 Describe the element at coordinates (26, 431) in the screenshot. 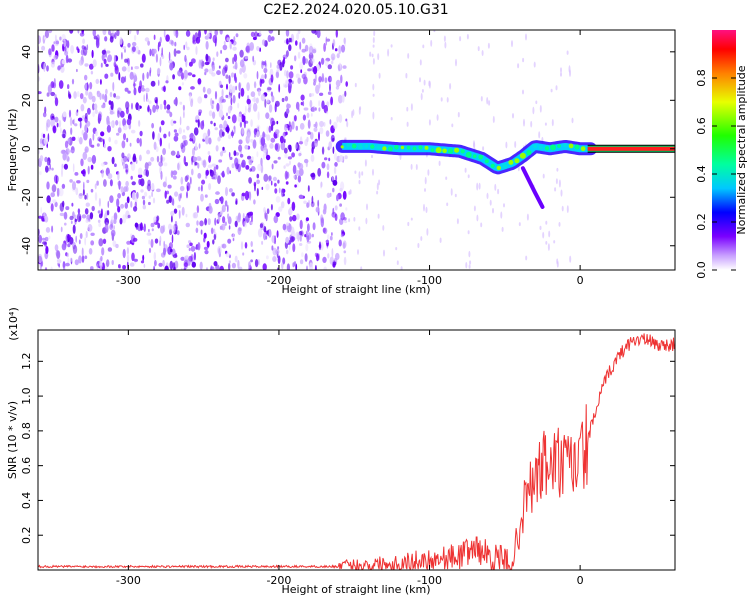

I see `y-tick-label: 0.8` at that location.